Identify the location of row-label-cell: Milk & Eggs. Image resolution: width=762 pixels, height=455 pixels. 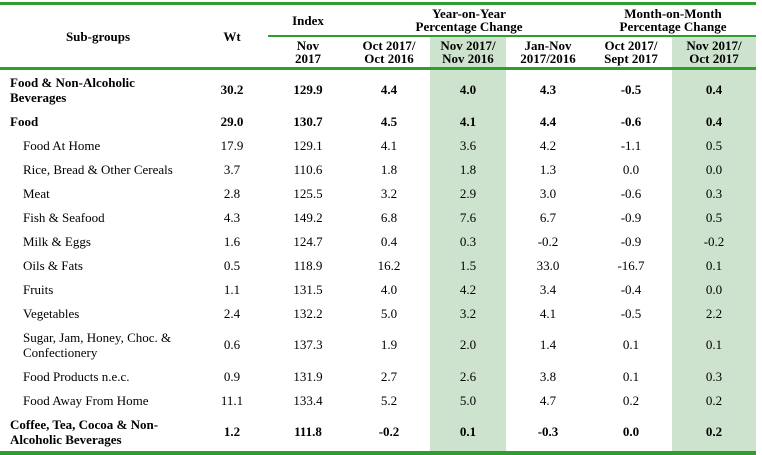
(57, 241).